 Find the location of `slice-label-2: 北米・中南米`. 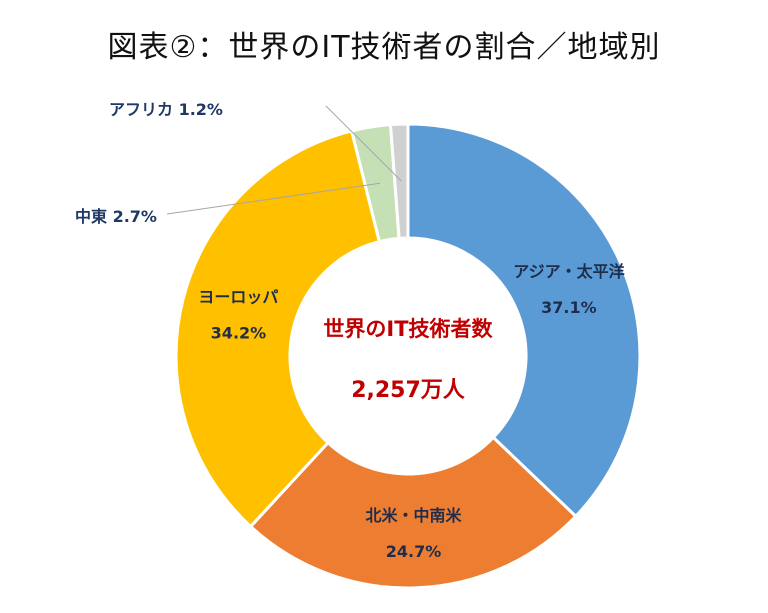

slice-label-2: 北米・中南米 is located at coordinates (413, 515).